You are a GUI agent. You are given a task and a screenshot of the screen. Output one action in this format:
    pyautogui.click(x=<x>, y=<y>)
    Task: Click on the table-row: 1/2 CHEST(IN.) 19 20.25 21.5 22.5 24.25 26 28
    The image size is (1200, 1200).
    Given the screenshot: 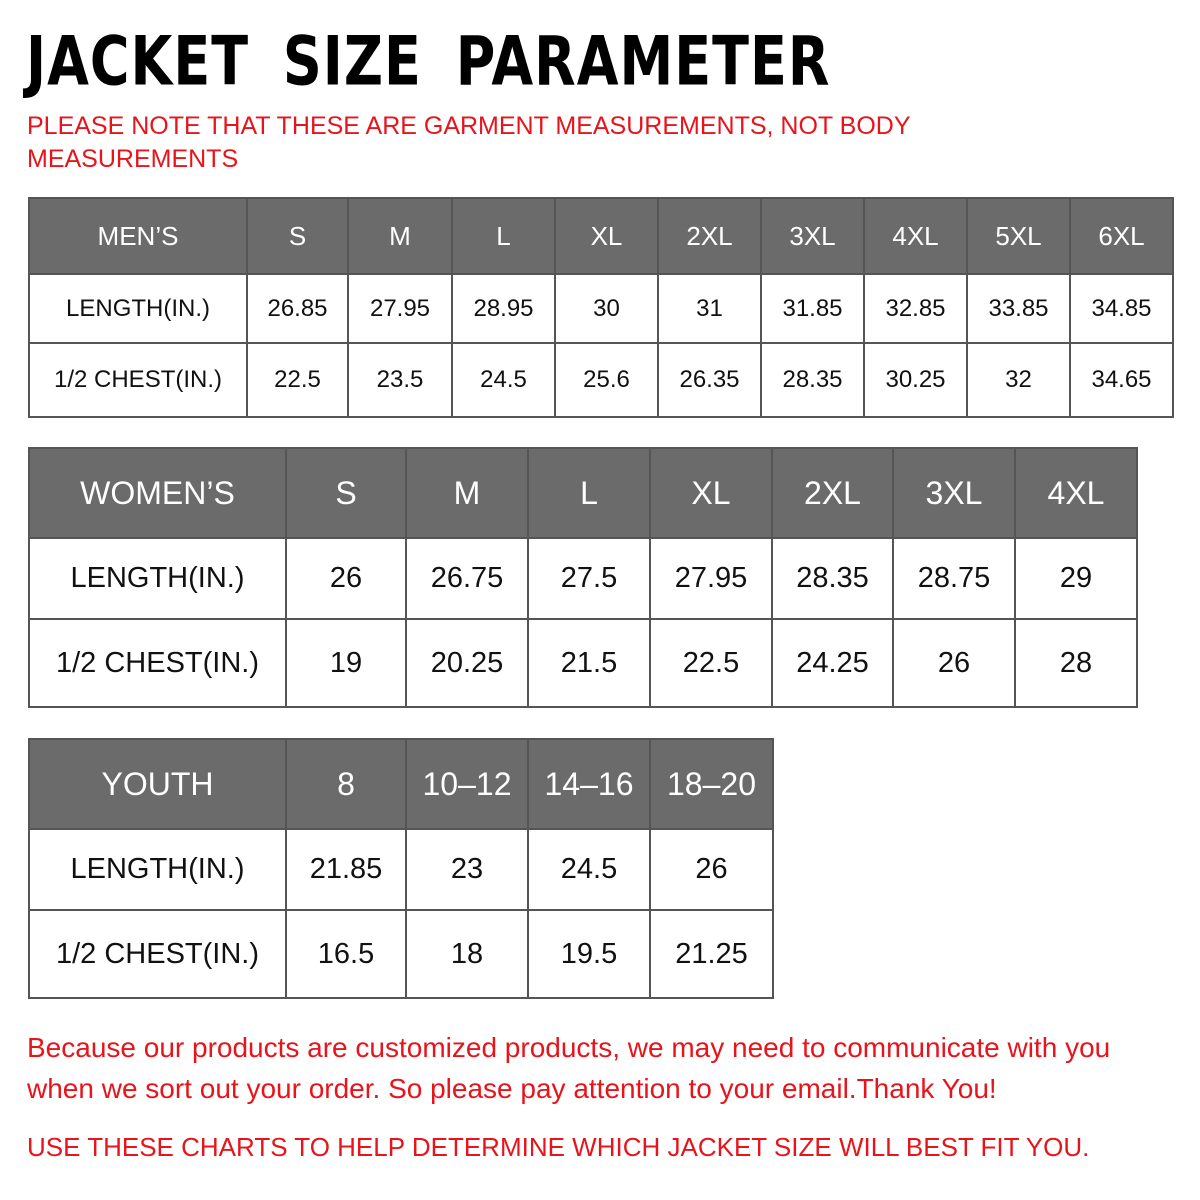 What is the action you would take?
    pyautogui.click(x=583, y=663)
    